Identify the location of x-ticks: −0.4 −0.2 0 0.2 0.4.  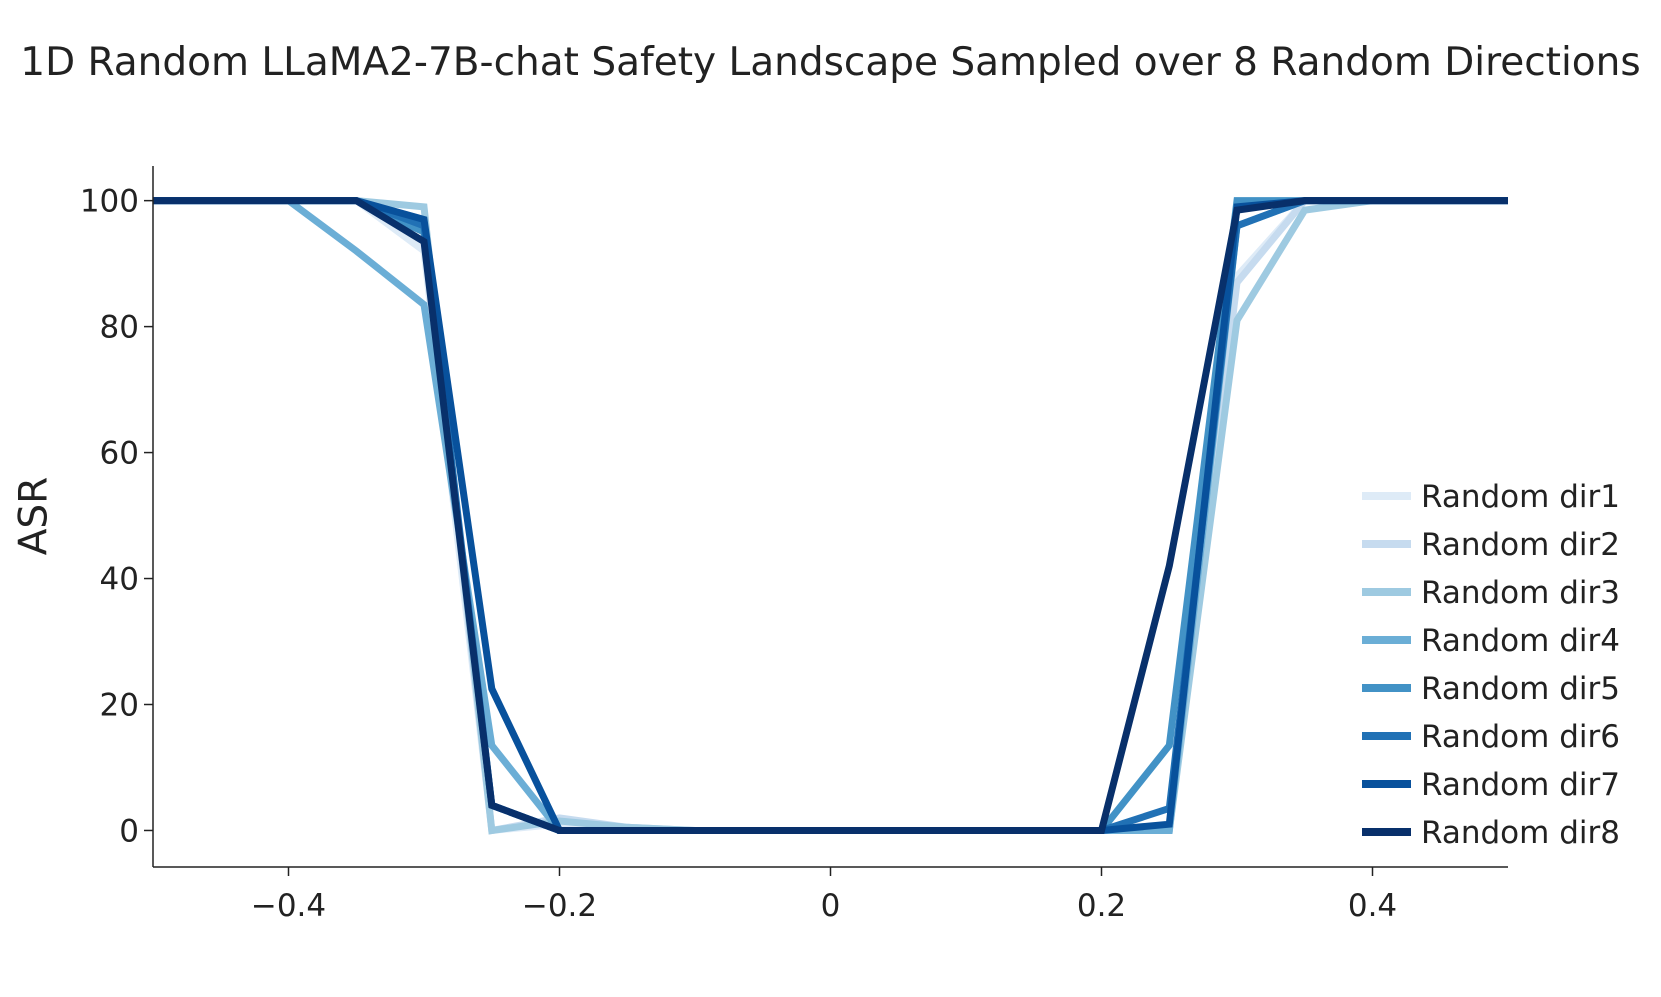
(824, 895).